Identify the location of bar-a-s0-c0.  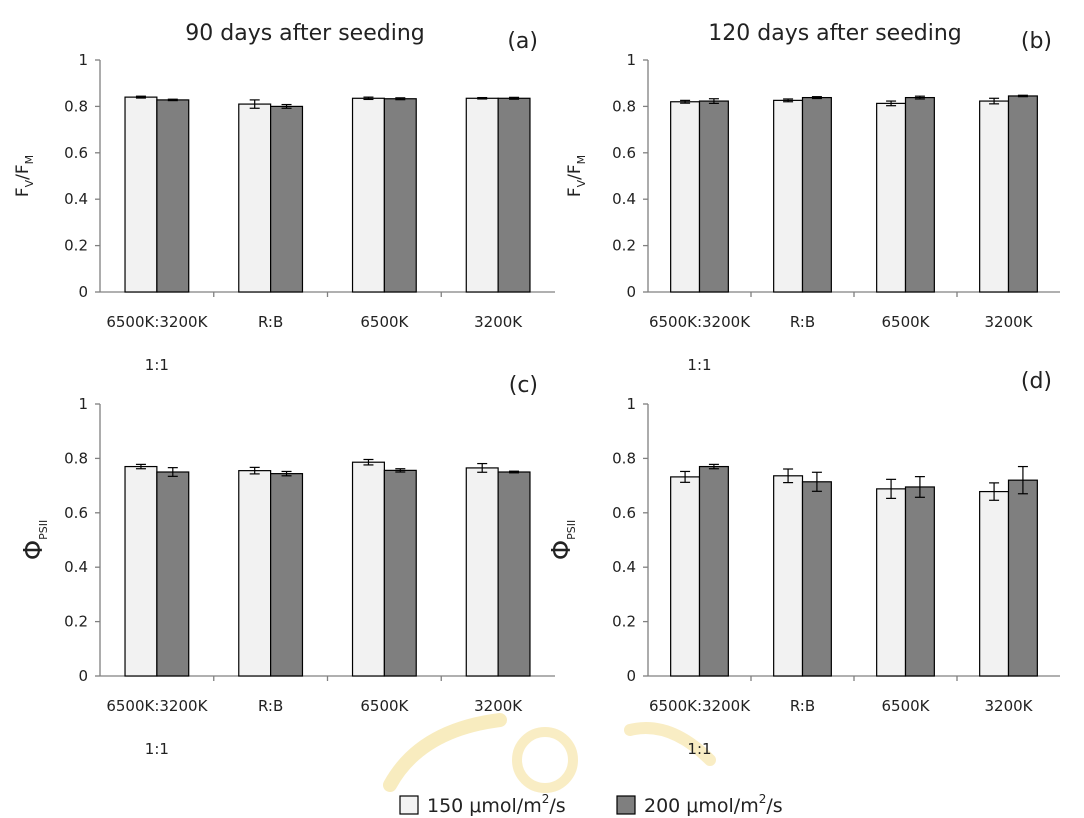
(141, 194).